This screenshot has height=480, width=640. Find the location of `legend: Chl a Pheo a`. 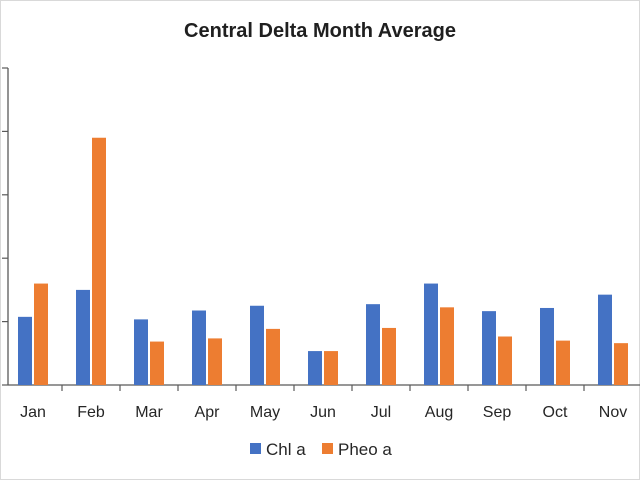

legend: Chl a Pheo a is located at coordinates (321, 449).